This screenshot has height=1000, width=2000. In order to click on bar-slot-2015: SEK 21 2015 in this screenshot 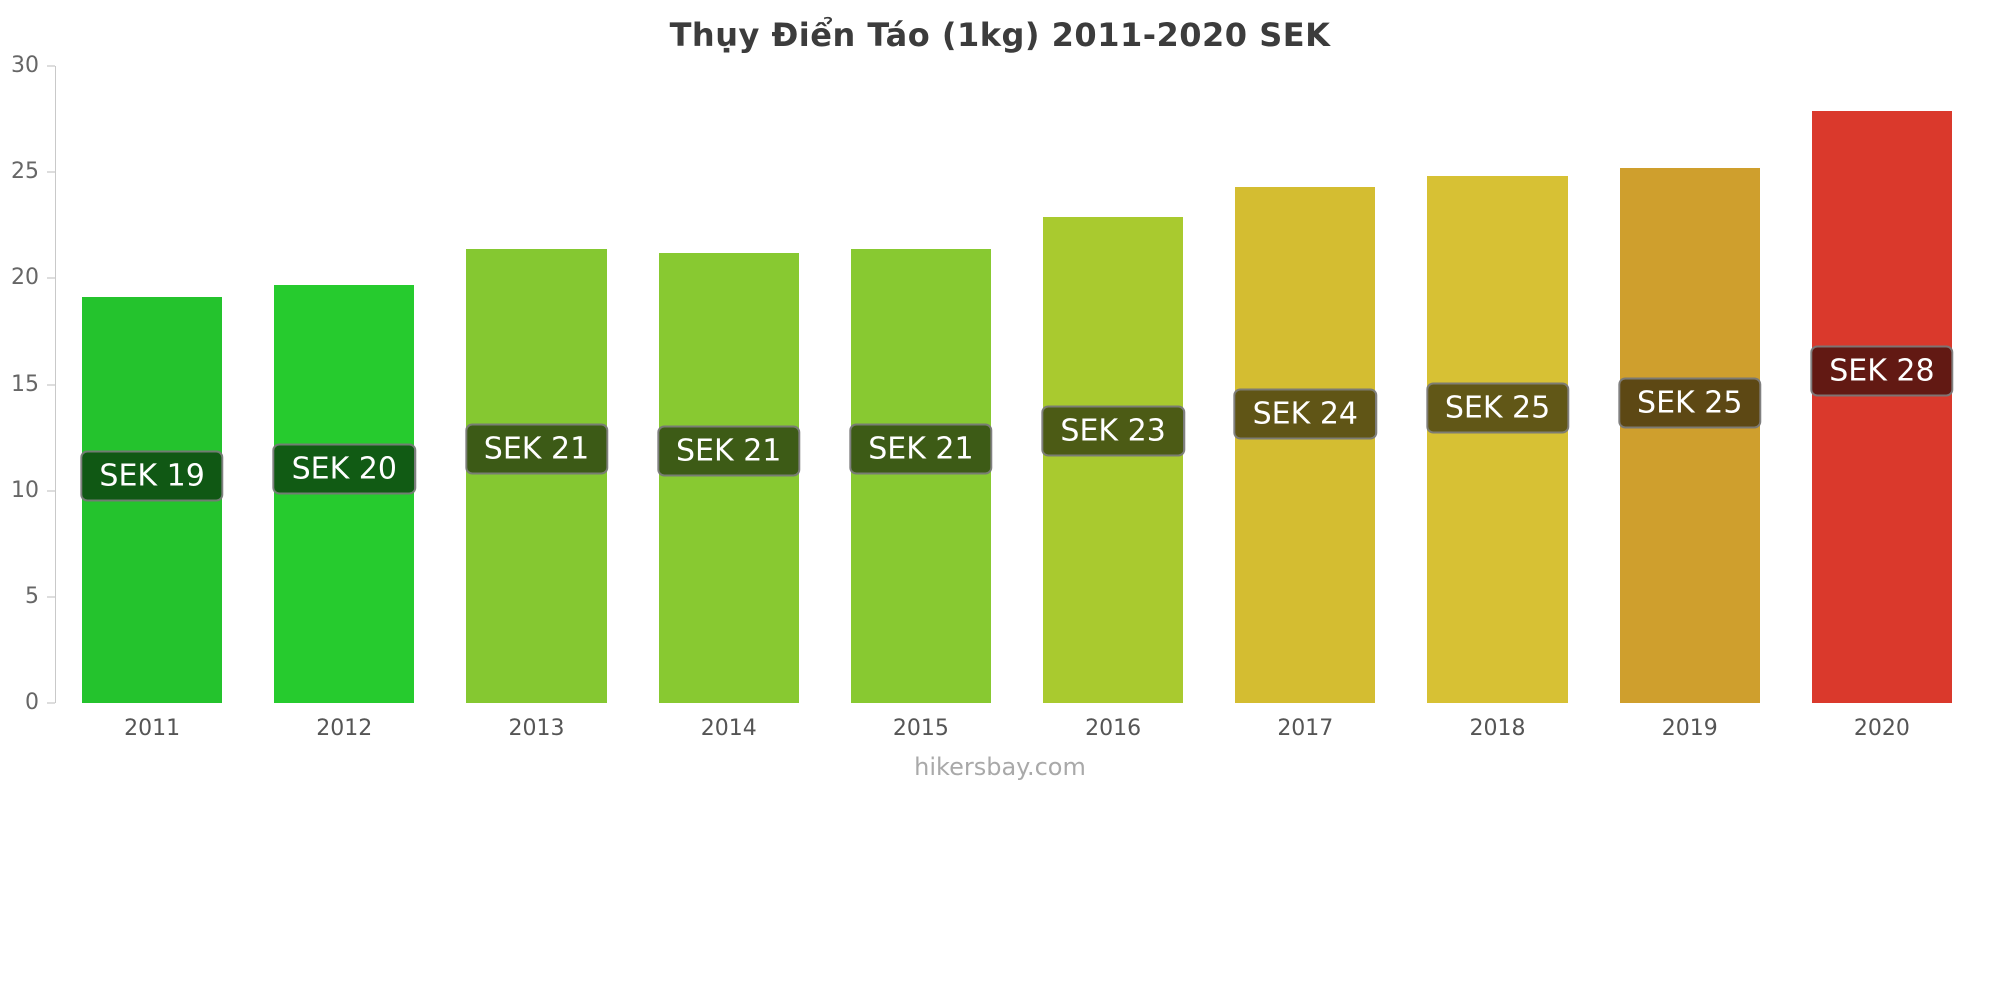, I will do `click(921, 403)`.